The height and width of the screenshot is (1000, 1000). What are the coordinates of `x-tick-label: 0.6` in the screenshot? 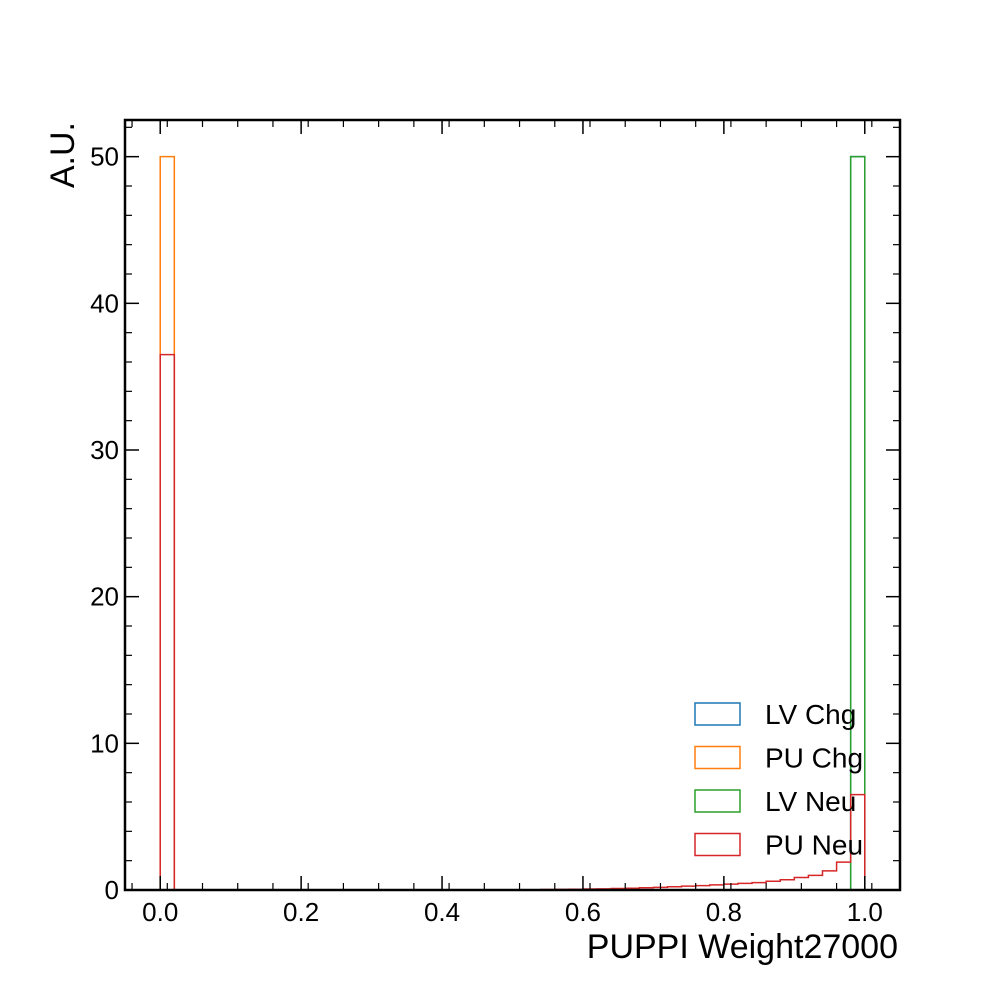 It's located at (583, 912).